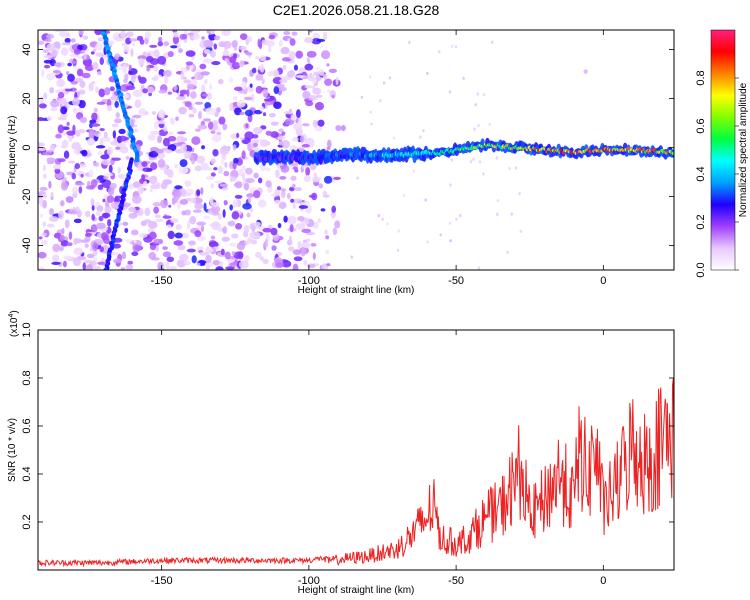 The height and width of the screenshot is (600, 750). What do you see at coordinates (27, 98) in the screenshot?
I see `spectrogram-y-tick-label: 20` at bounding box center [27, 98].